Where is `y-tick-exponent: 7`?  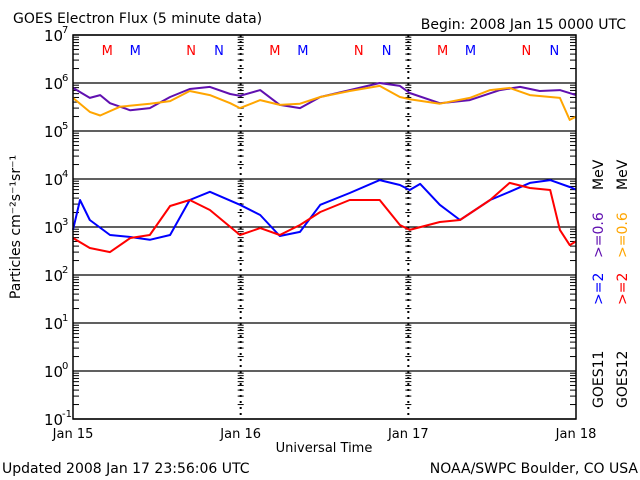 y-tick-exponent: 7 is located at coordinates (65, 30).